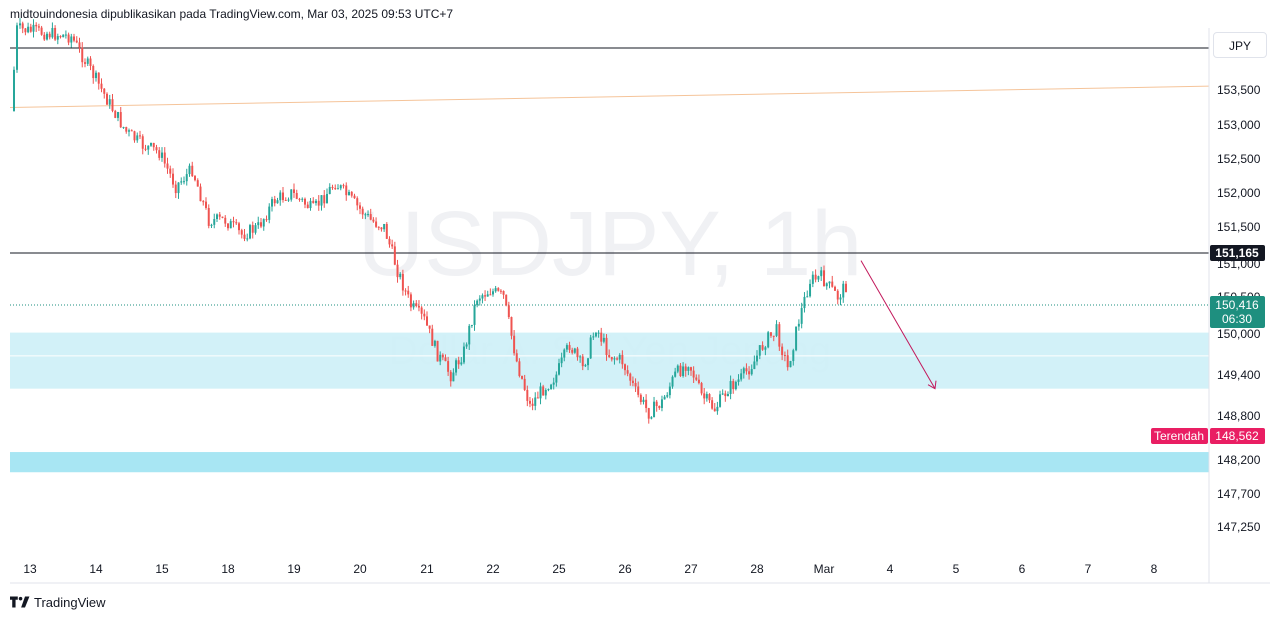  What do you see at coordinates (1239, 375) in the screenshot?
I see `y-tick-label: 149,400` at bounding box center [1239, 375].